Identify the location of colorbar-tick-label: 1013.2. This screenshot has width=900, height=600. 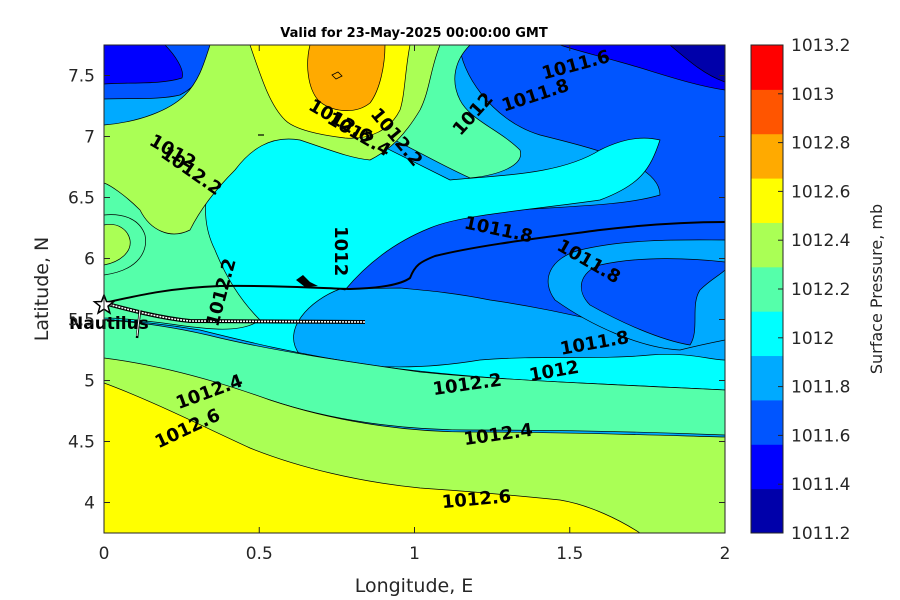
(820, 46).